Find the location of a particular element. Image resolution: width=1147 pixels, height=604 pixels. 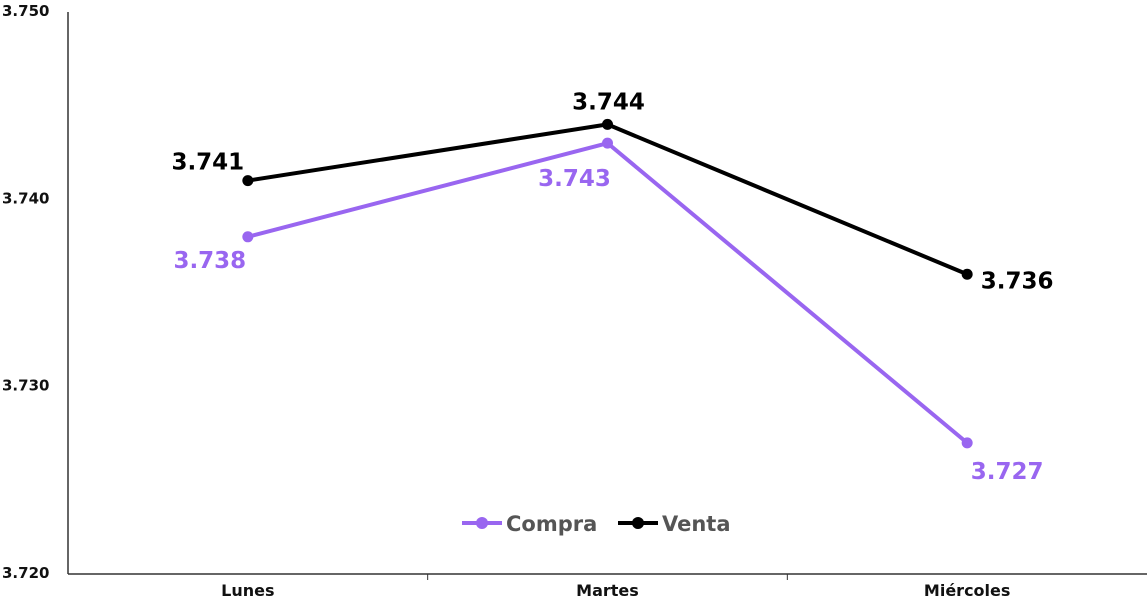

x-tick-label: Miércoles is located at coordinates (967, 590).